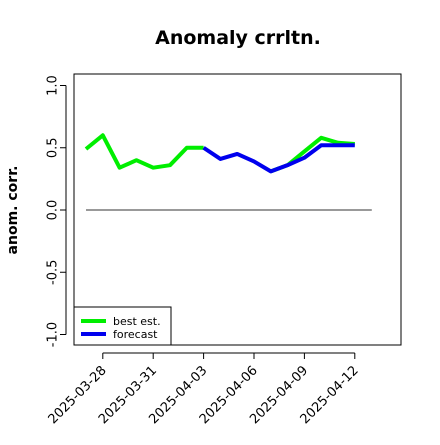 This screenshot has height=445, width=440. Describe the element at coordinates (53, 147) in the screenshot. I see `y-tick-label: 0.5` at that location.